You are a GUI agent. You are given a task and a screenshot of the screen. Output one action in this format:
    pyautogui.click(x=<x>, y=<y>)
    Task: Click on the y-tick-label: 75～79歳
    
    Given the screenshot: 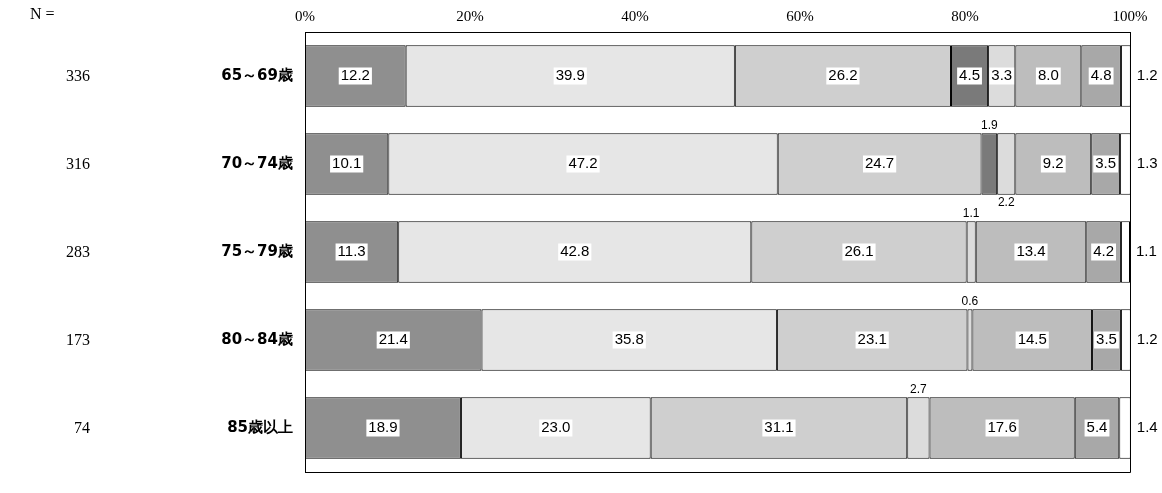 What is the action you would take?
    pyautogui.click(x=257, y=250)
    